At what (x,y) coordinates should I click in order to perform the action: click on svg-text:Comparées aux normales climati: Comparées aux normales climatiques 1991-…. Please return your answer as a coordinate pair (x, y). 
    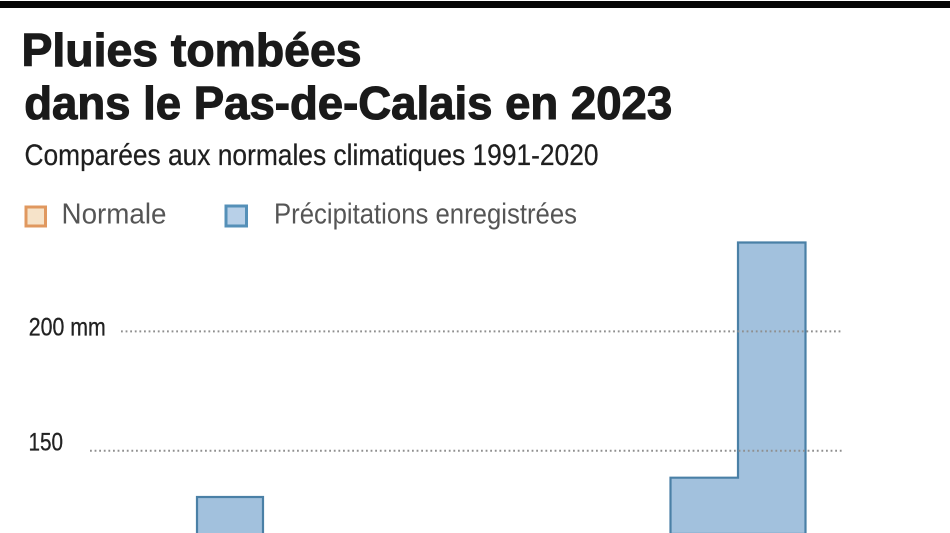
    Looking at the image, I should click on (312, 155).